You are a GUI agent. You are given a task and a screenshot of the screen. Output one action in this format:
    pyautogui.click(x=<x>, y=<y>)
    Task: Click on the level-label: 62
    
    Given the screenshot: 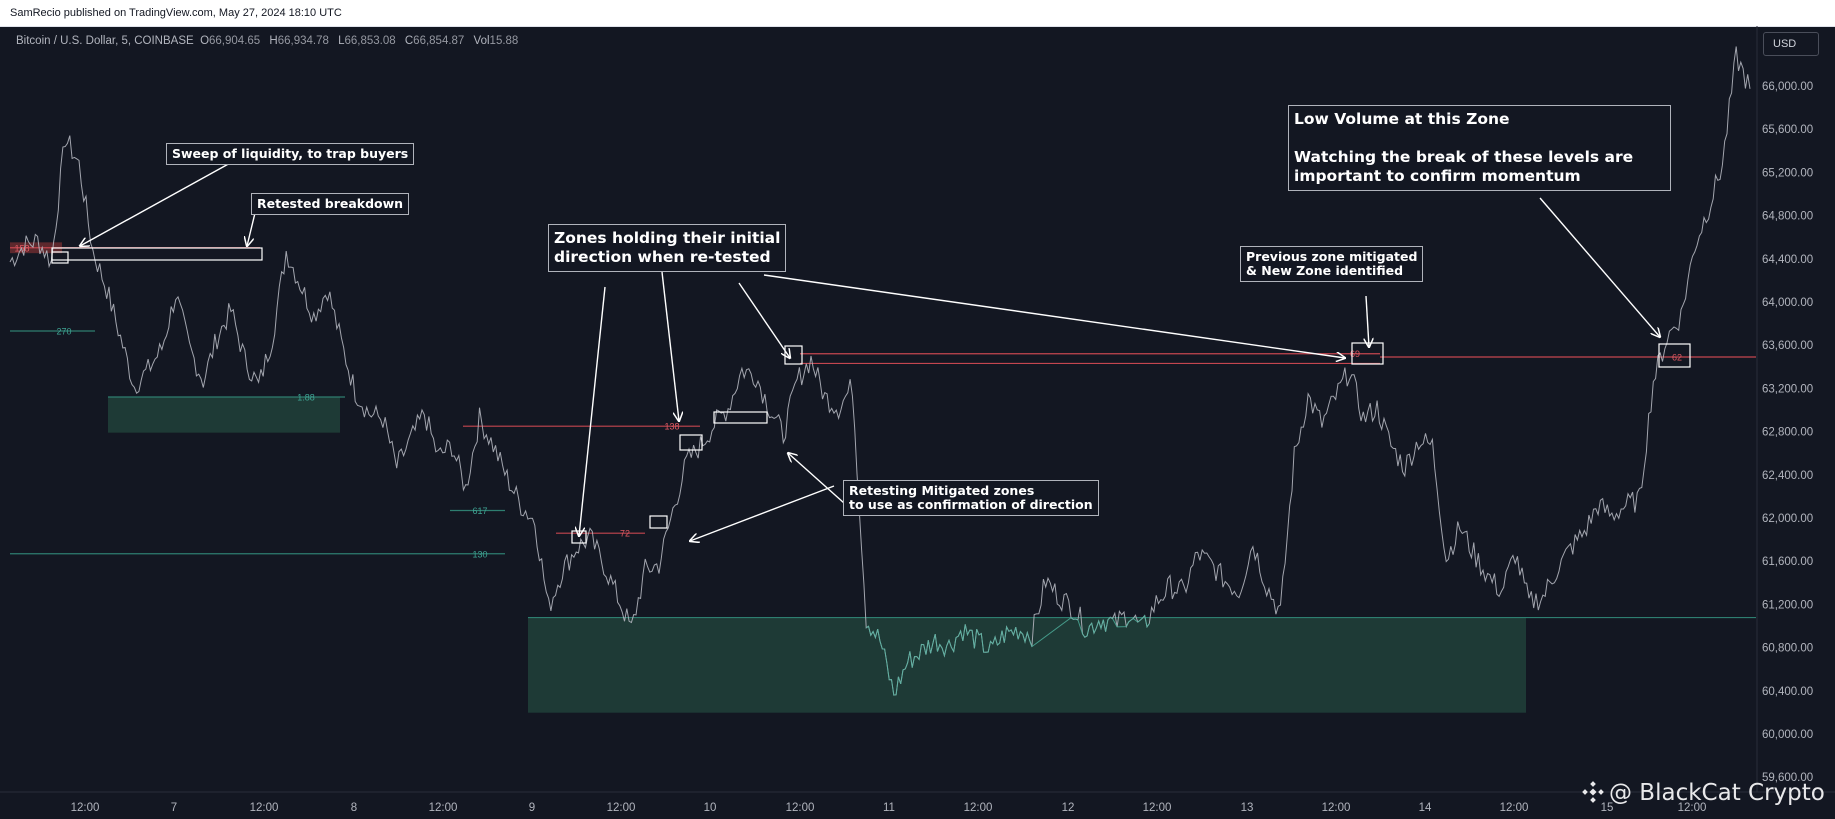 What is the action you would take?
    pyautogui.click(x=1677, y=357)
    